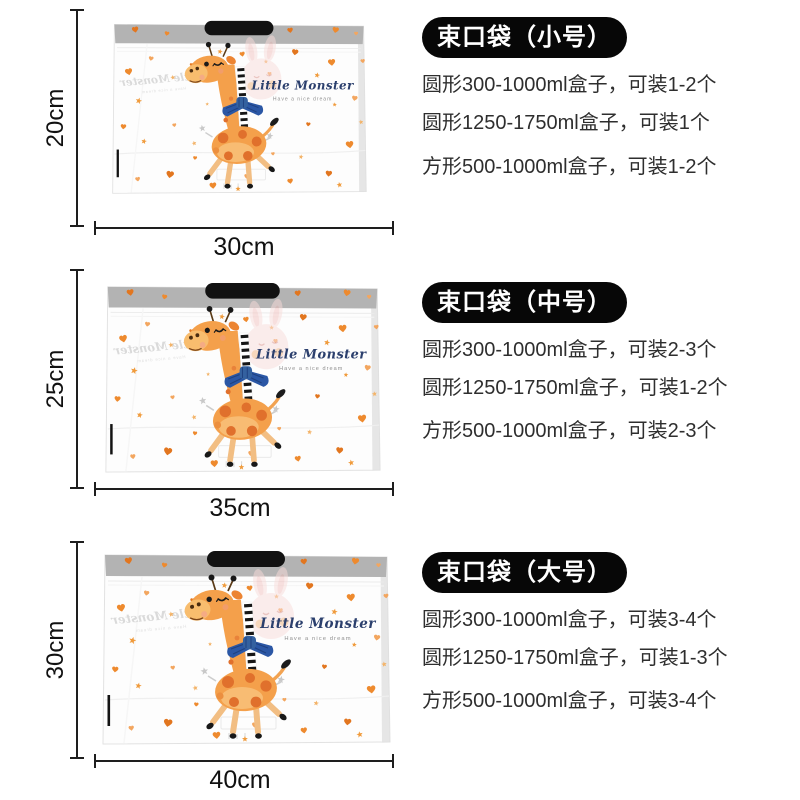 This screenshot has height=800, width=800. What do you see at coordinates (240, 508) in the screenshot?
I see `width-dim-label-medium: 35cm` at bounding box center [240, 508].